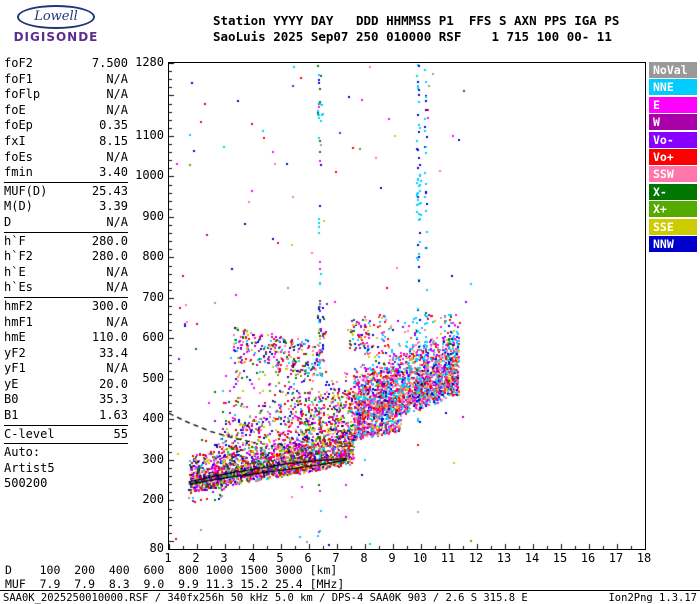 The image size is (700, 604). What do you see at coordinates (18, 305) in the screenshot?
I see `param-label: hmF2` at bounding box center [18, 305].